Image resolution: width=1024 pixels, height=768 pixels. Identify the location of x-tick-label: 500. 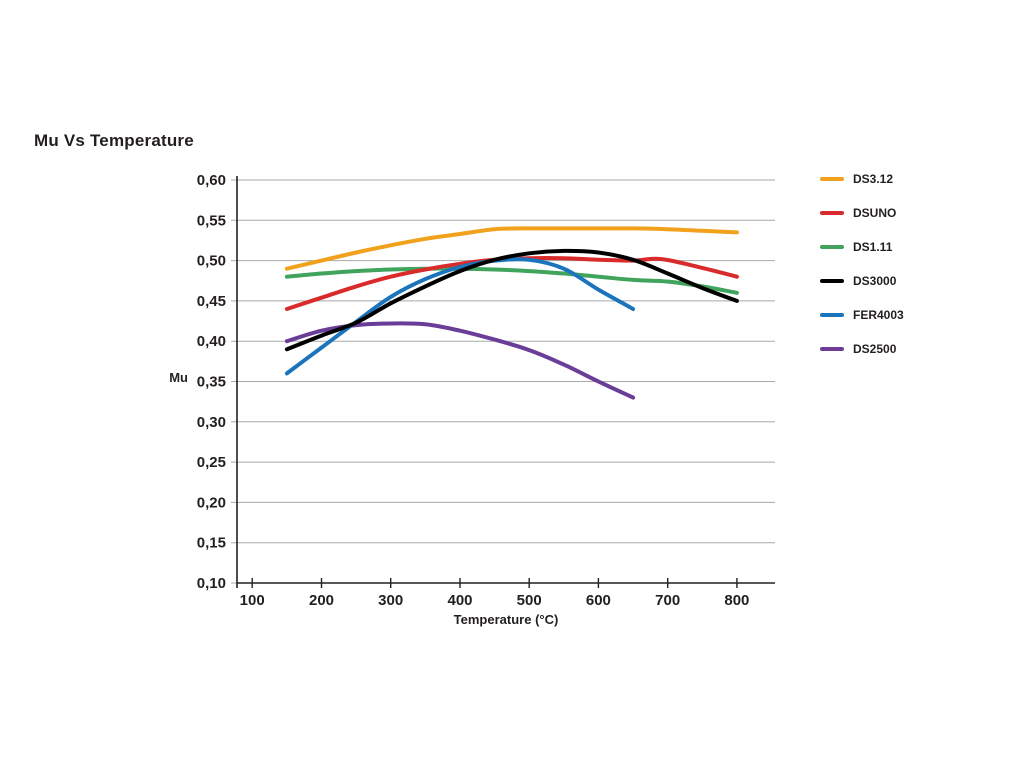
(529, 600).